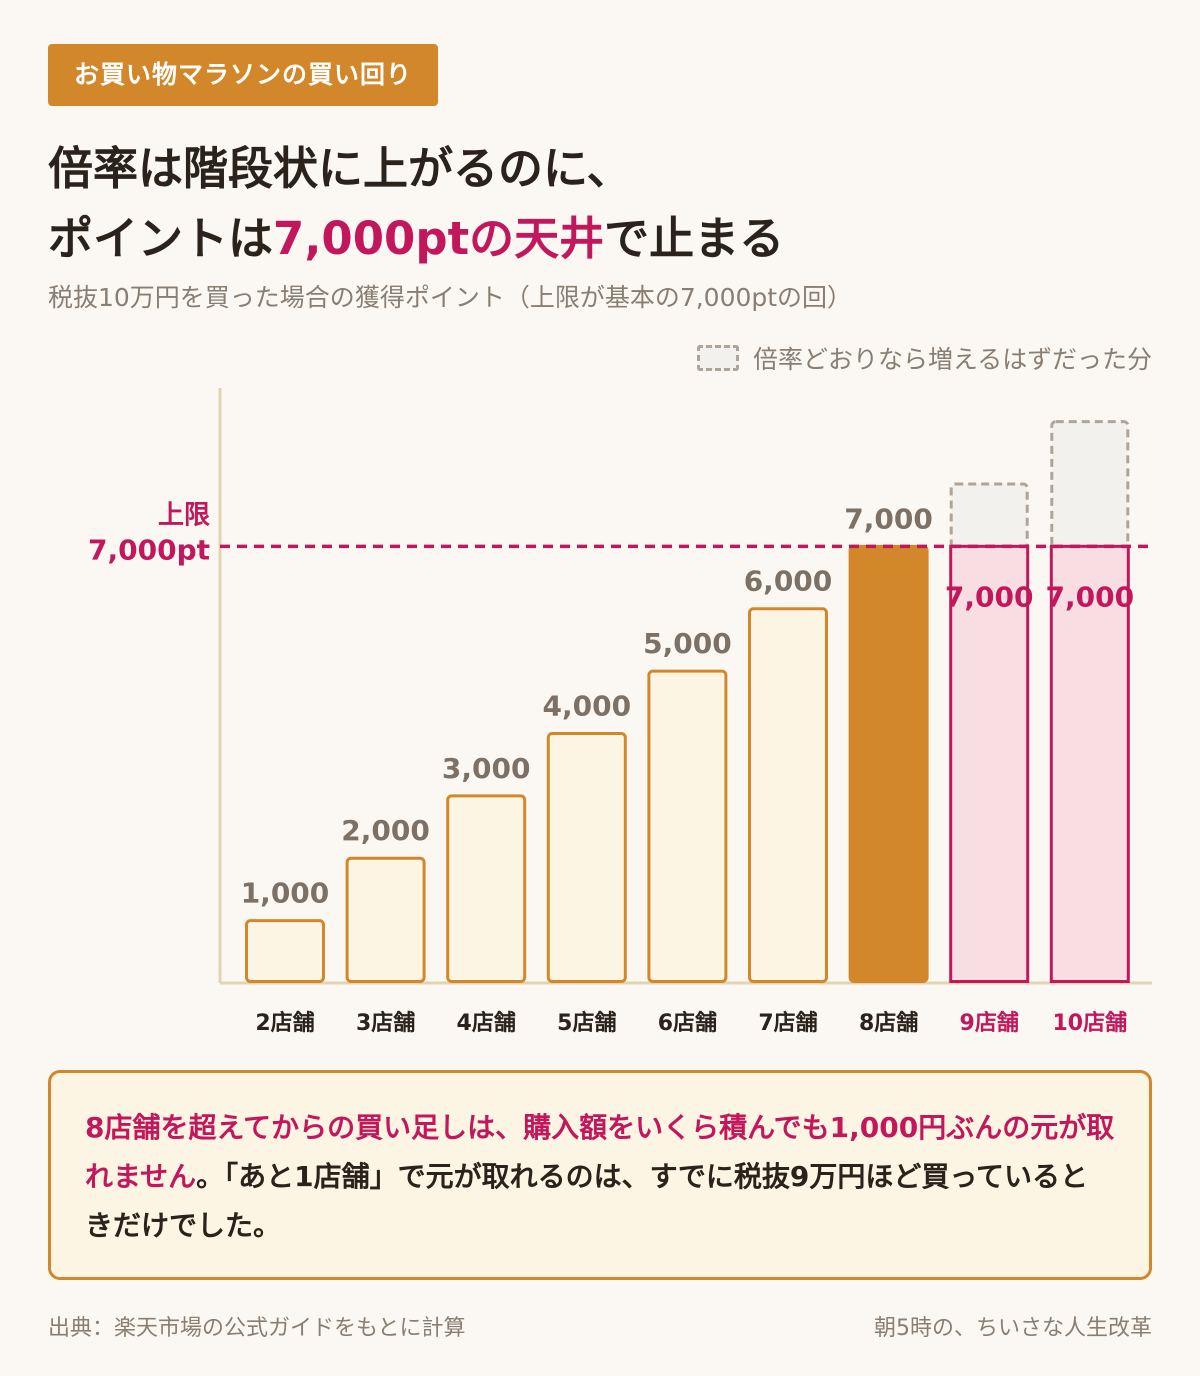  What do you see at coordinates (1013, 1328) in the screenshot?
I see `credit: 朝5時の、ちいさな人生改革` at bounding box center [1013, 1328].